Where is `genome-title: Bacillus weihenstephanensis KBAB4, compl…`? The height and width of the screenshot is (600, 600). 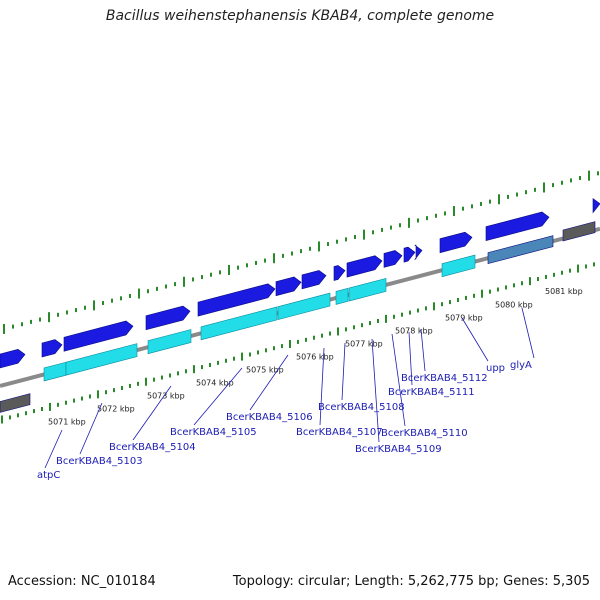 genome-title: Bacillus weihenstephanensis KBAB4, compl… is located at coordinates (300, 16).